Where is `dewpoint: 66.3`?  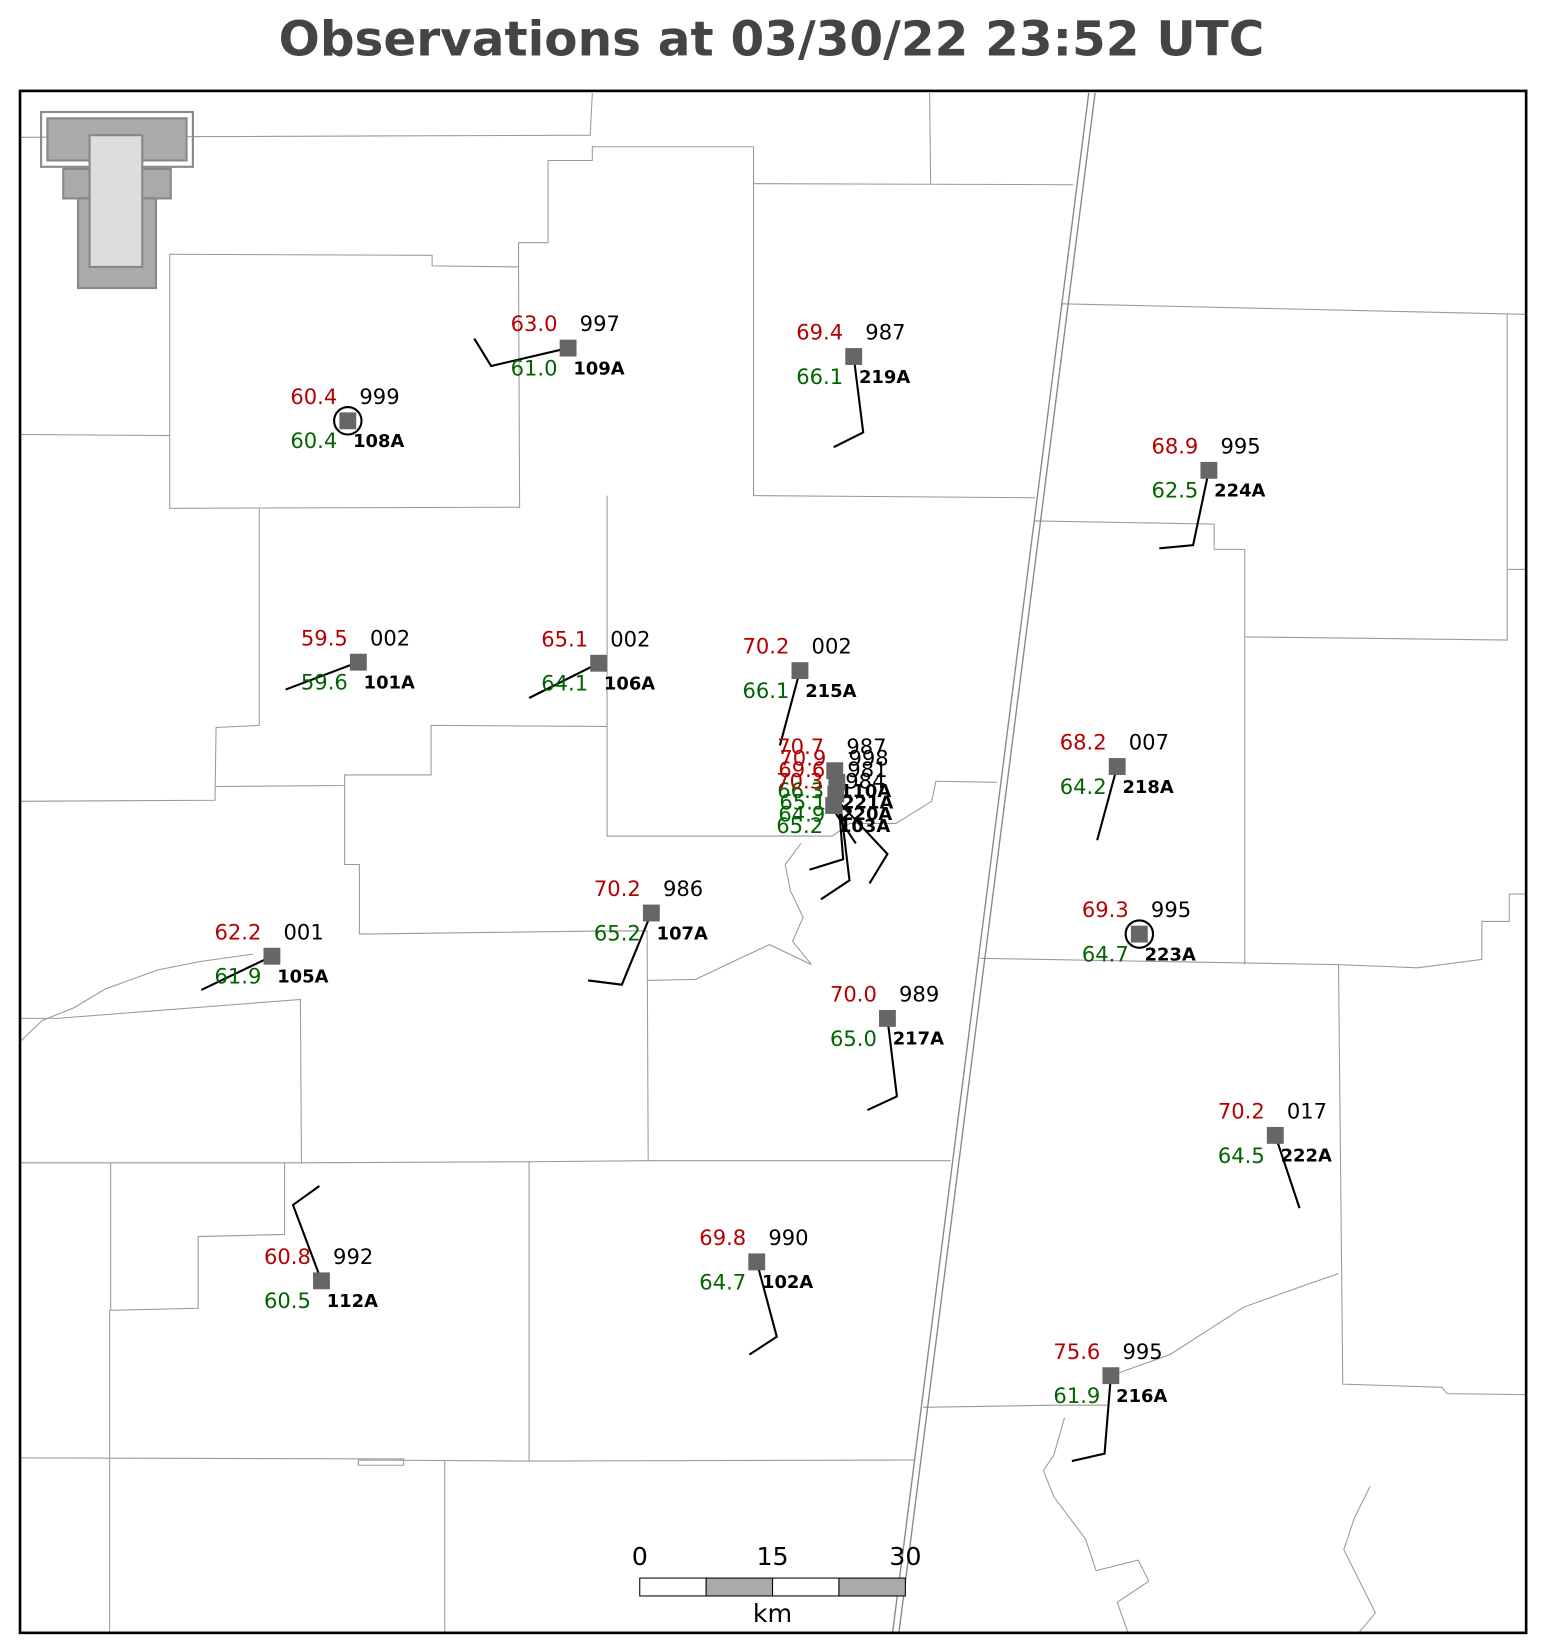
dewpoint: 66.3 is located at coordinates (800, 790).